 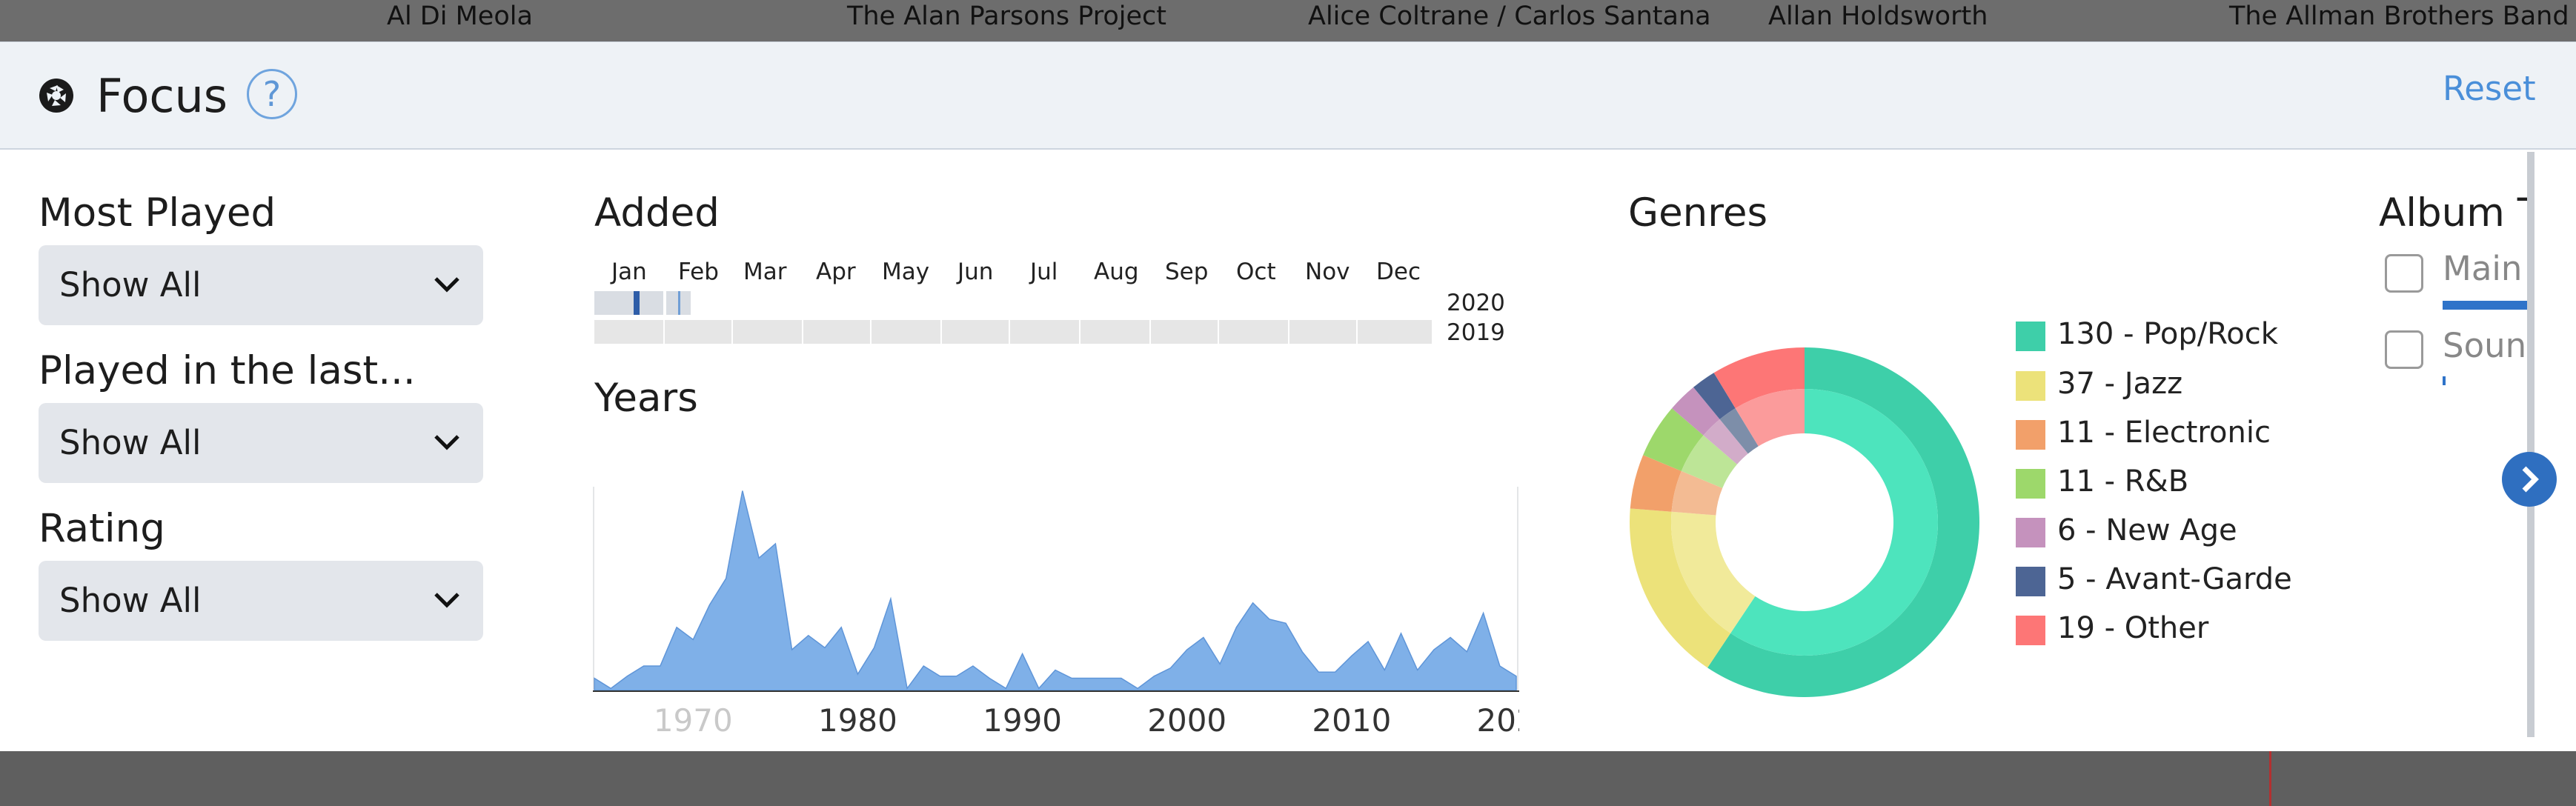 What do you see at coordinates (2483, 269) in the screenshot?
I see `album-type-main-label: Main` at bounding box center [2483, 269].